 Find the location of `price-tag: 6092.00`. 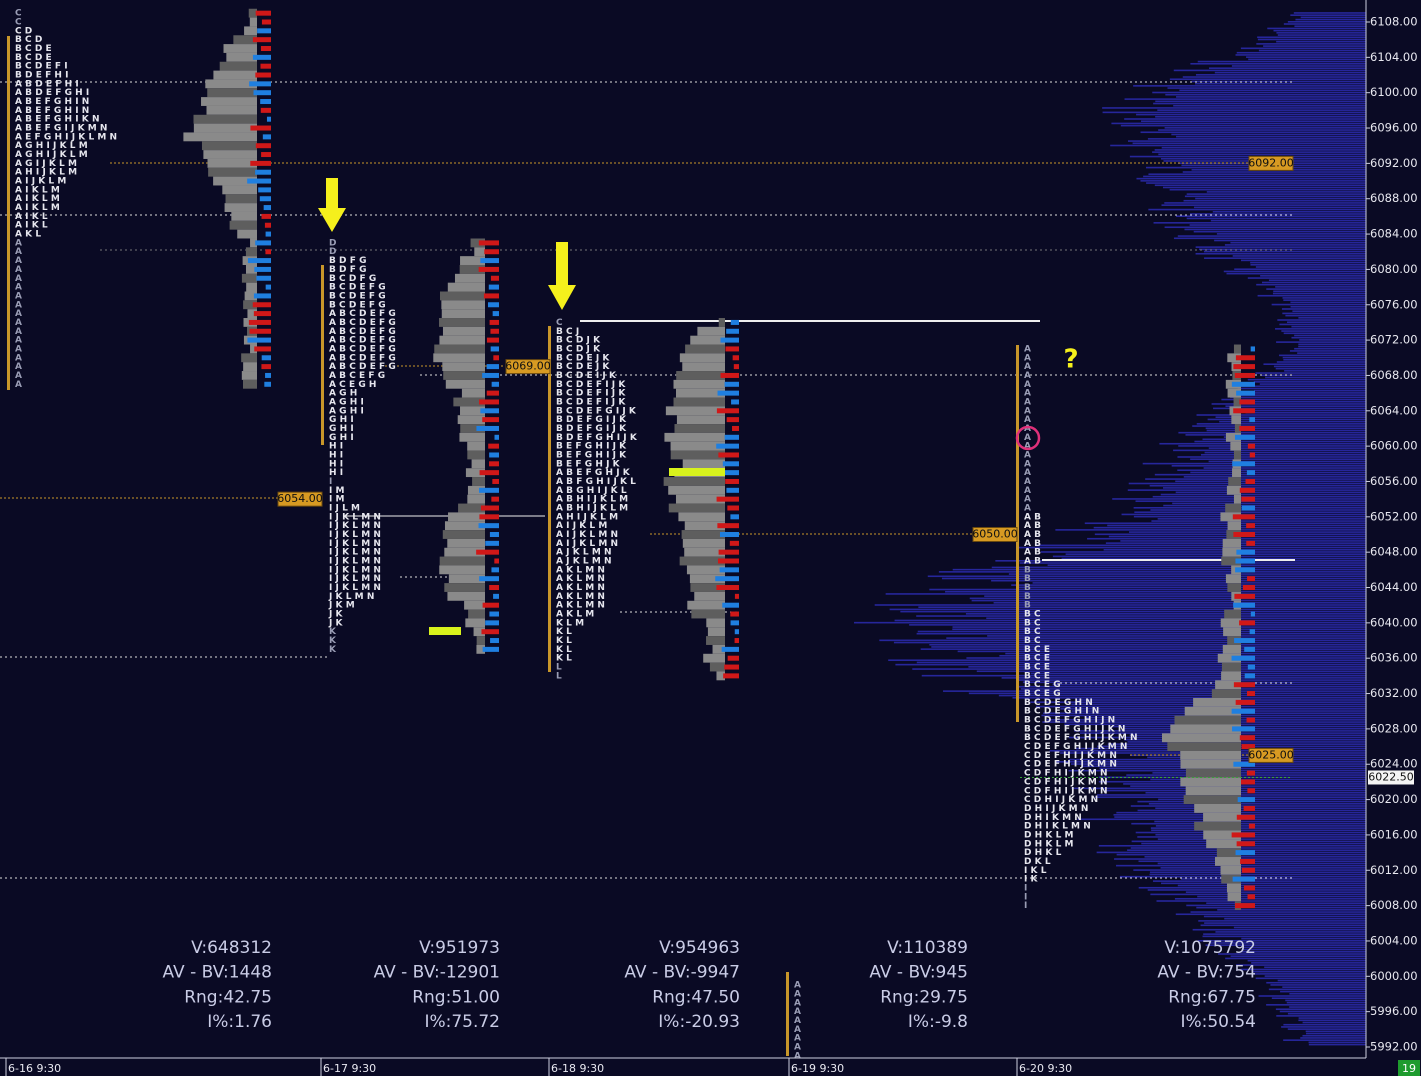

price-tag: 6092.00 is located at coordinates (1271, 162).